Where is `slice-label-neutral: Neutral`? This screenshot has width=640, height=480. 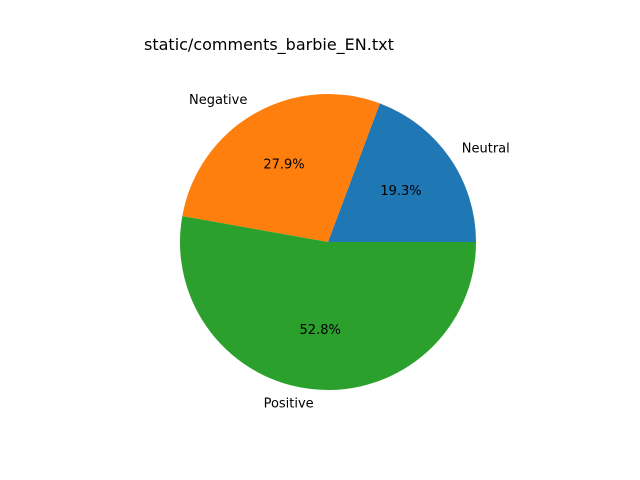 slice-label-neutral: Neutral is located at coordinates (486, 149).